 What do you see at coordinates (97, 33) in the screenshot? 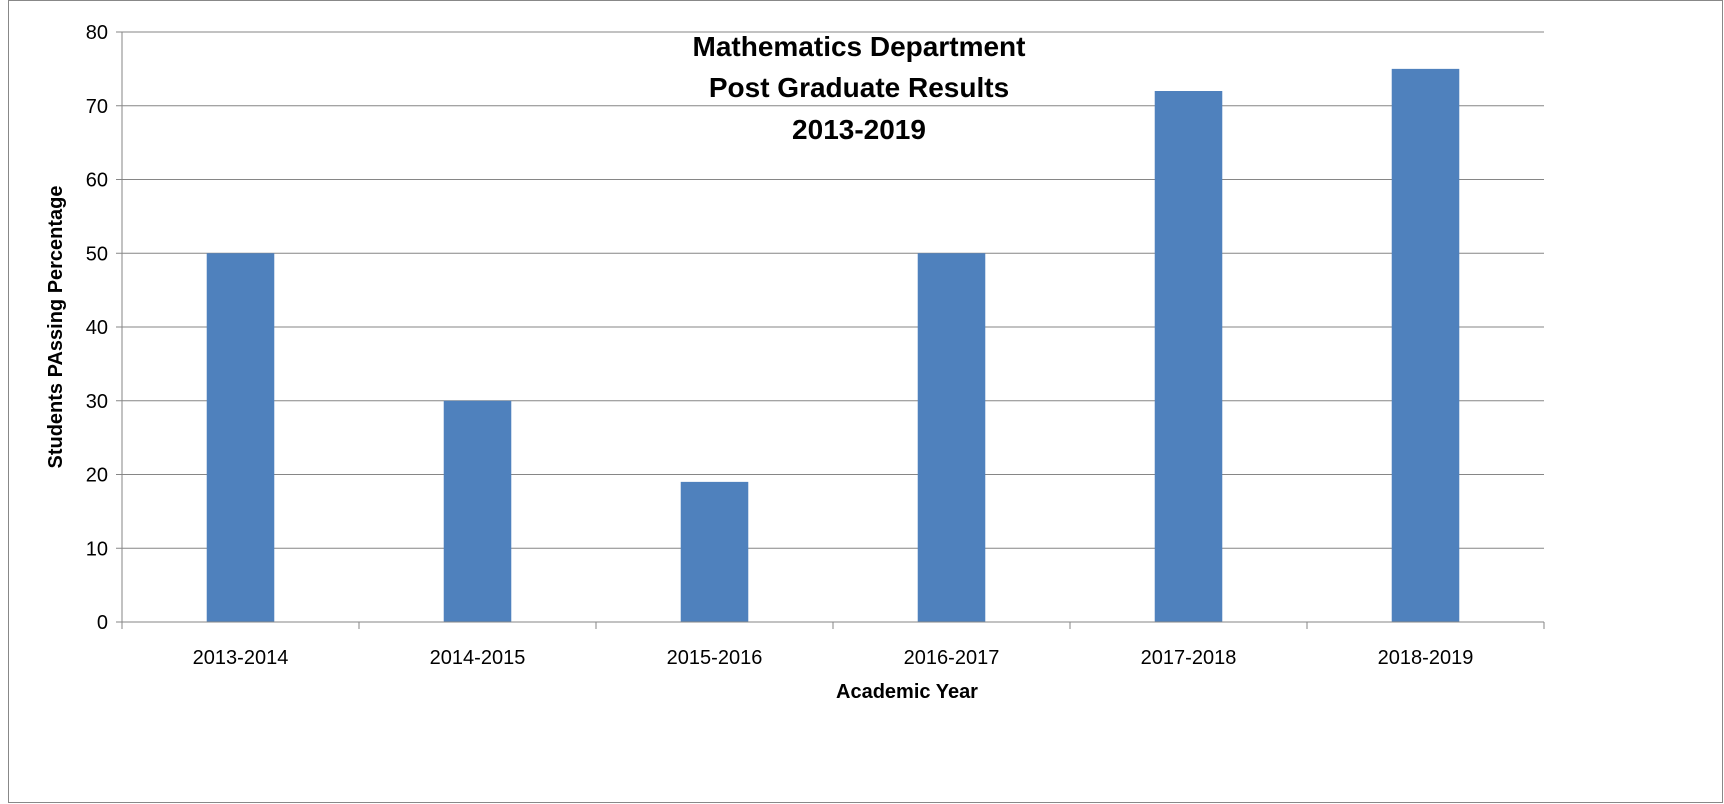
I see `y-tick-label: 80` at bounding box center [97, 33].